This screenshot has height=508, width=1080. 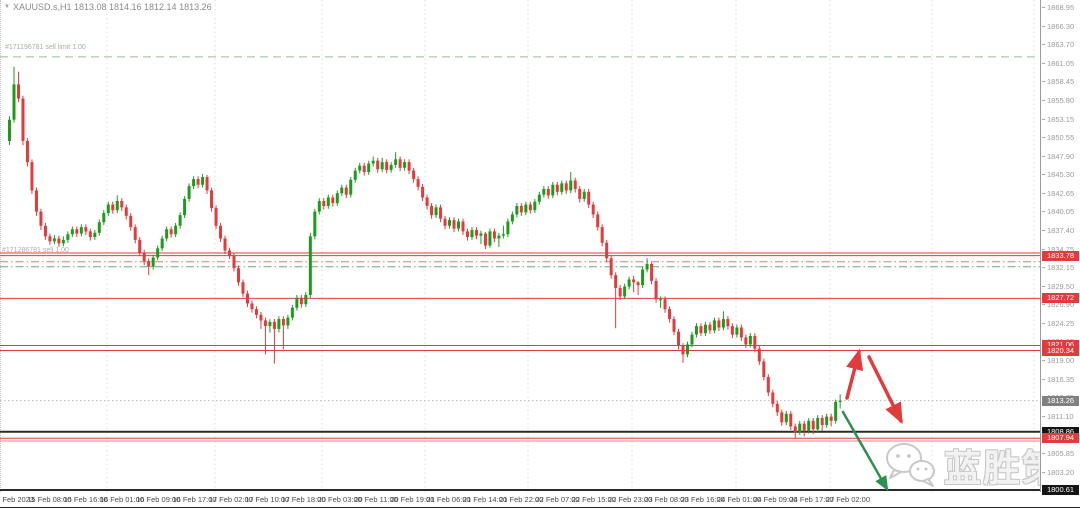 What do you see at coordinates (557, 499) in the screenshot?
I see `time-axis-label: 22 Feb 07:00` at bounding box center [557, 499].